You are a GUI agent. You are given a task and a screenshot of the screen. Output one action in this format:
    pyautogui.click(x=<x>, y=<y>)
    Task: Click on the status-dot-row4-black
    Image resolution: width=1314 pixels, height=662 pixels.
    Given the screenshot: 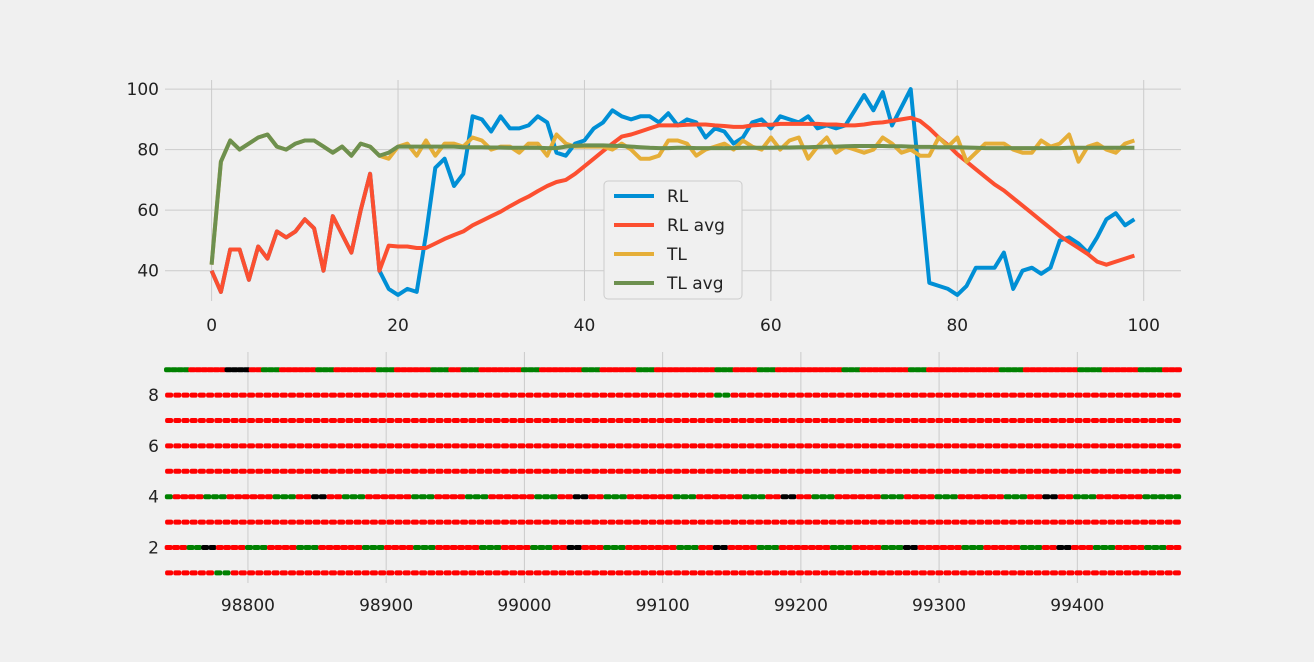 What is the action you would take?
    pyautogui.click(x=315, y=497)
    